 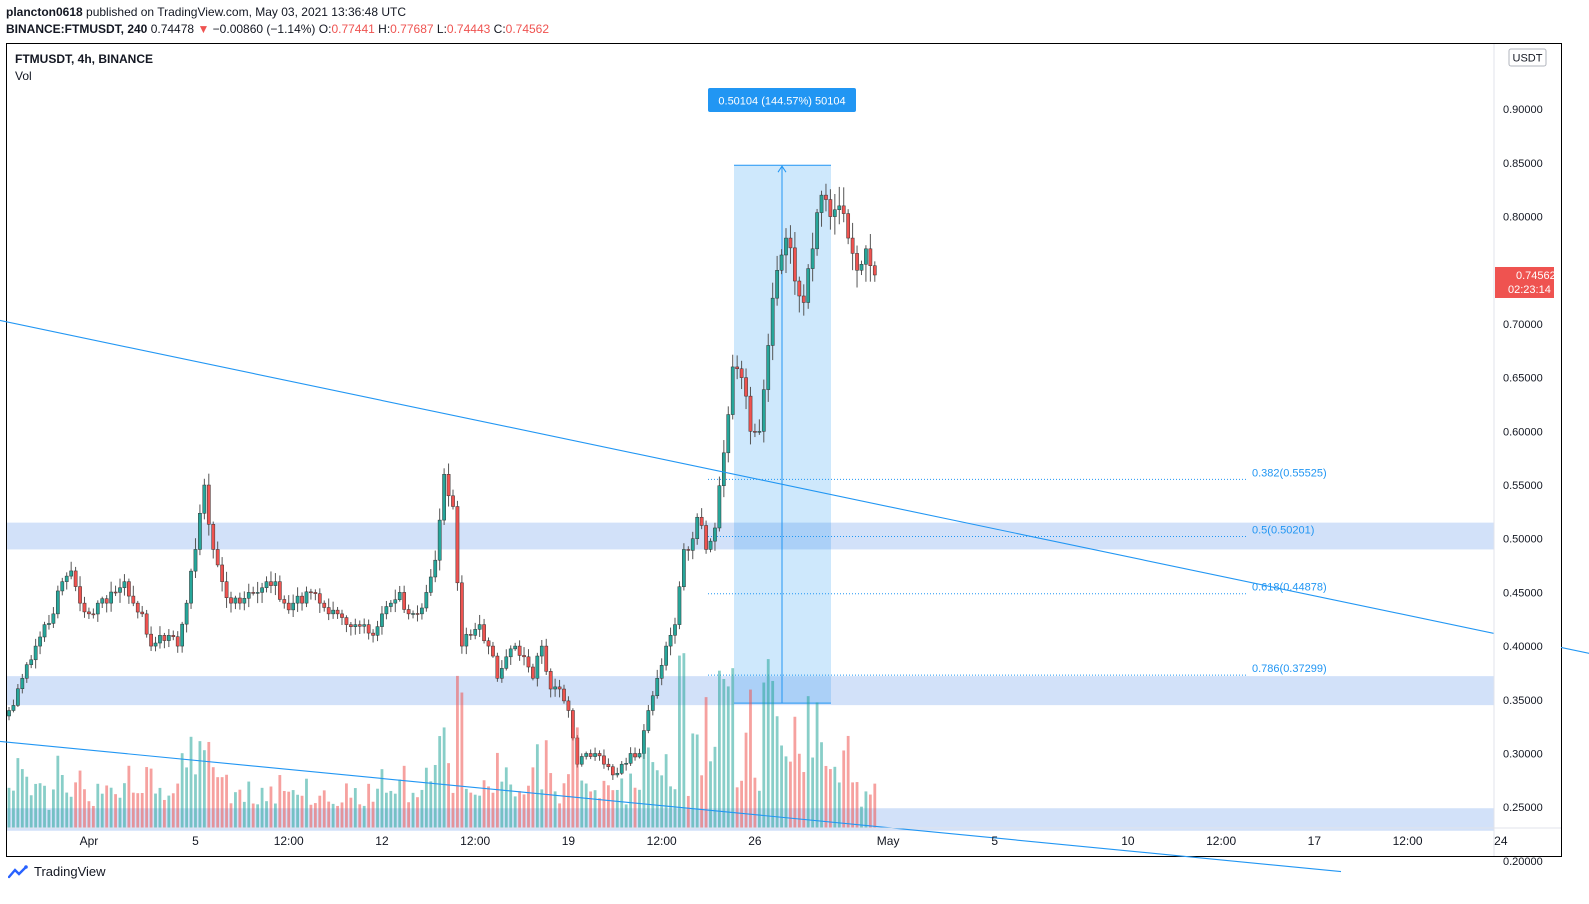 What do you see at coordinates (1527, 436) in the screenshot?
I see `price-scale-area` at bounding box center [1527, 436].